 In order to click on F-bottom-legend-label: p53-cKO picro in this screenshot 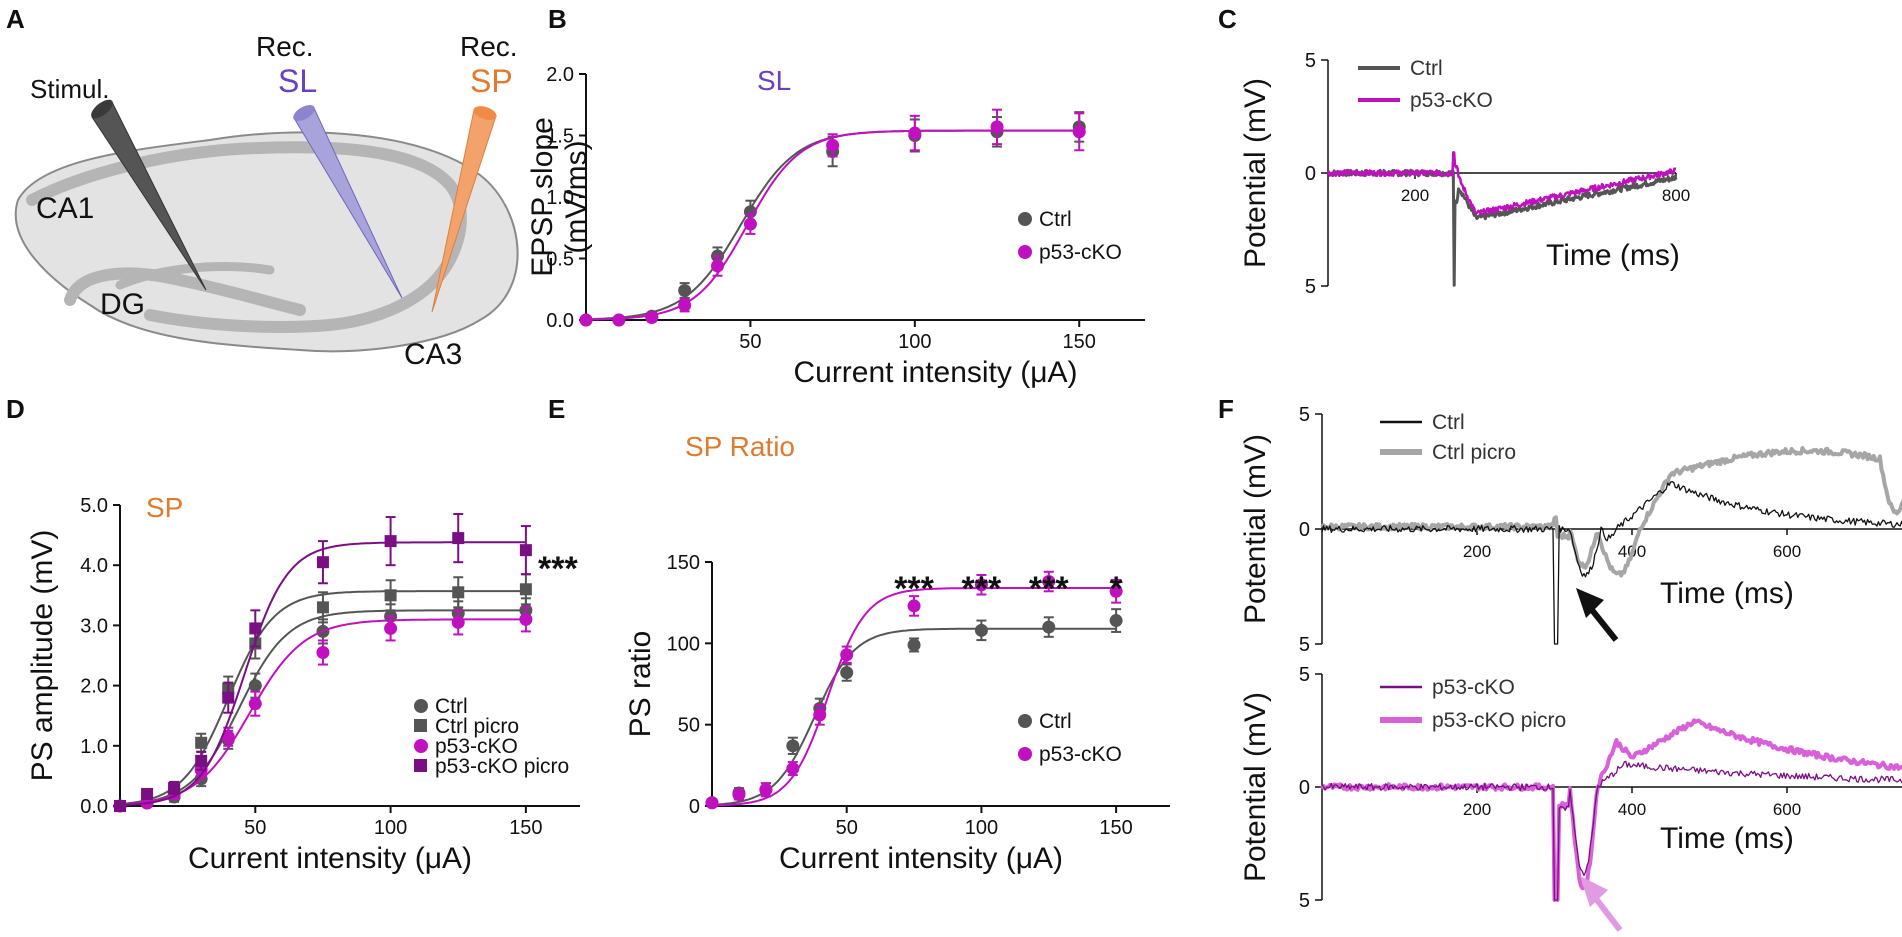, I will do `click(1499, 720)`.